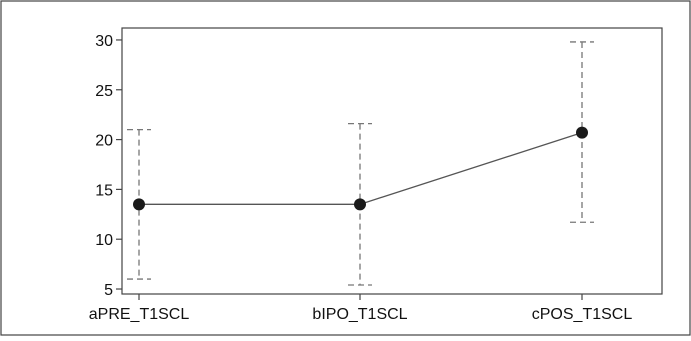  Describe the element at coordinates (104, 41) in the screenshot. I see `y-tick-label: 30` at that location.